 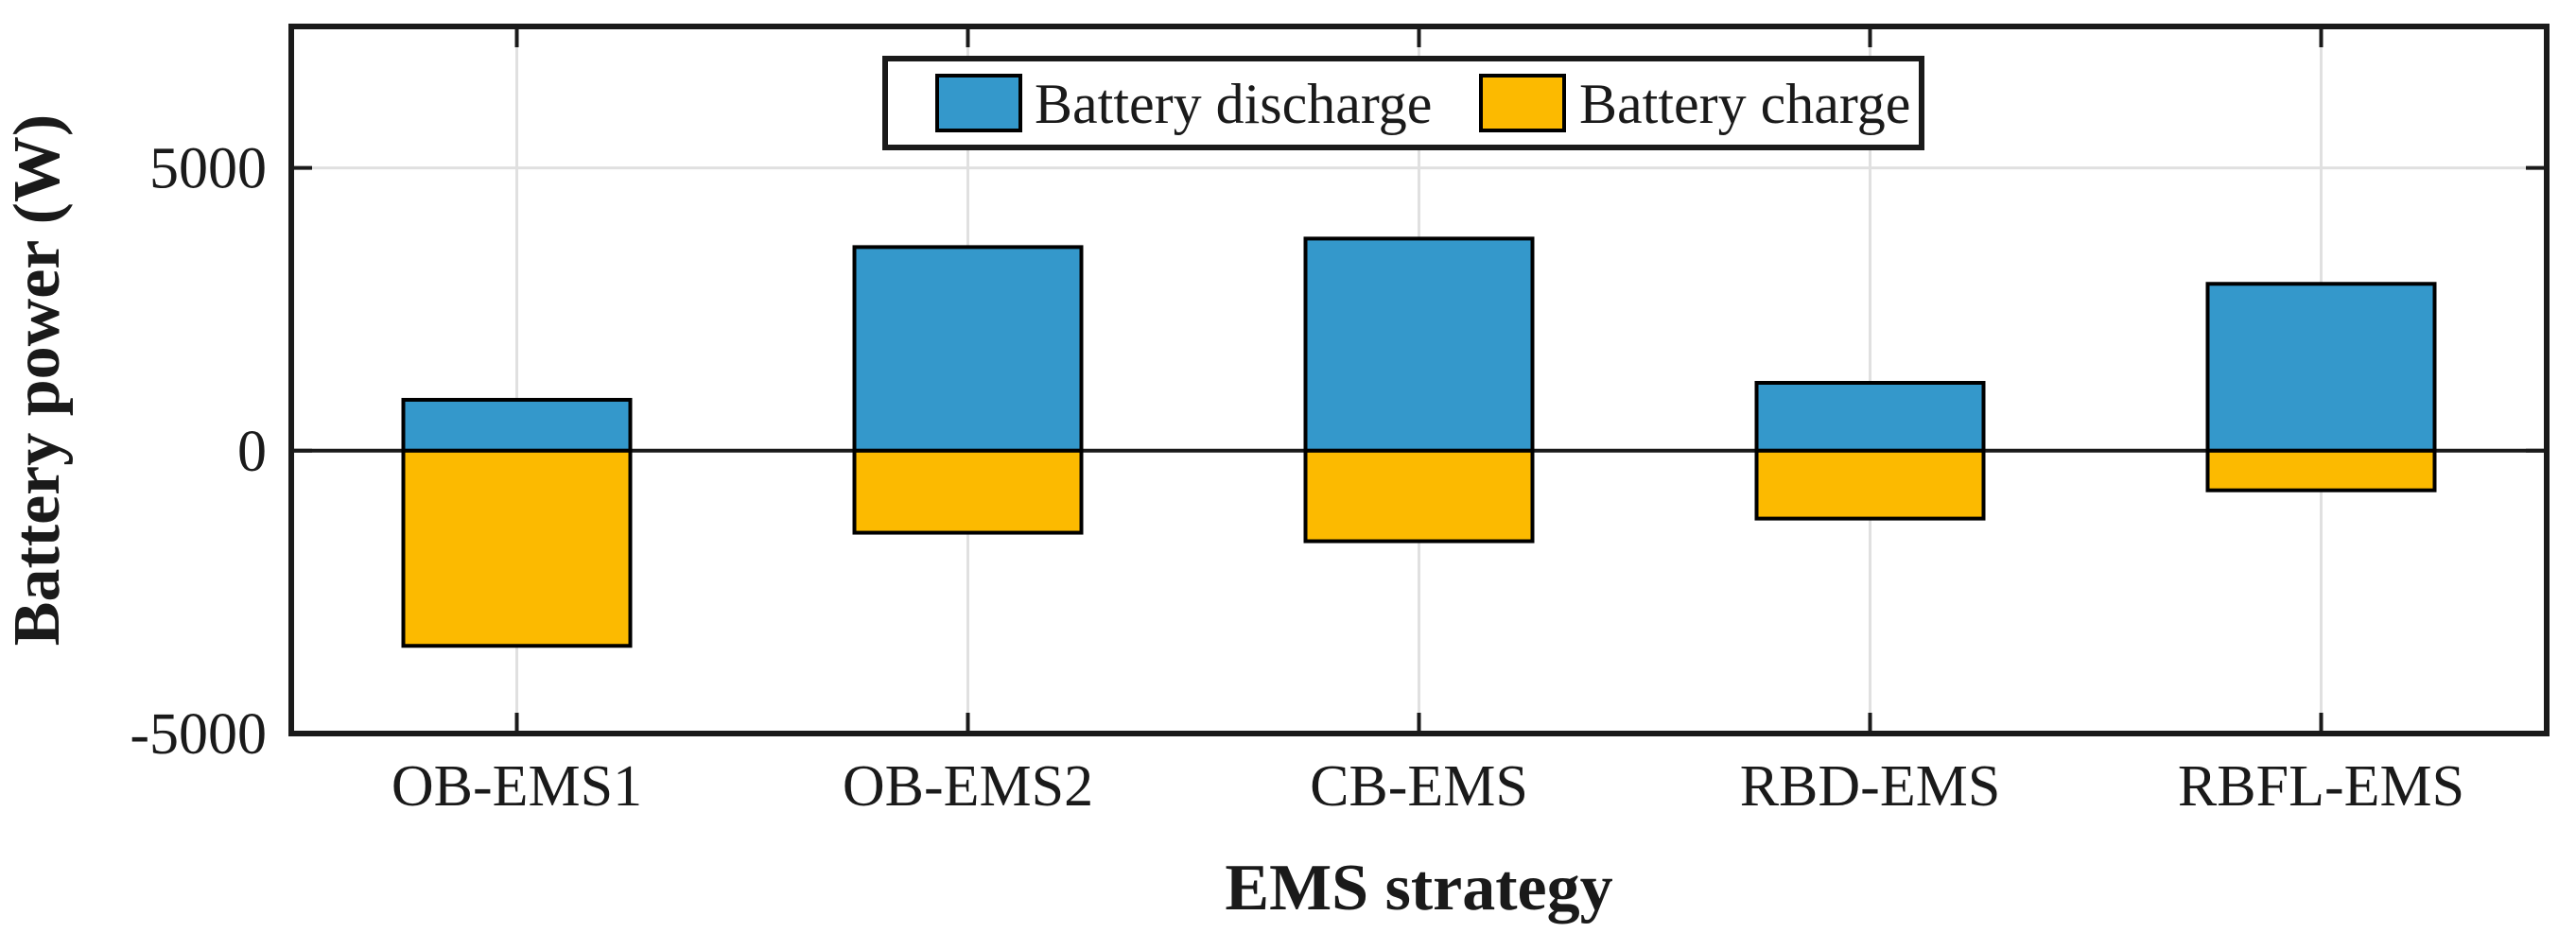 I want to click on x-tick-label-OB-EMS1: OB-EMS1, so click(x=517, y=786).